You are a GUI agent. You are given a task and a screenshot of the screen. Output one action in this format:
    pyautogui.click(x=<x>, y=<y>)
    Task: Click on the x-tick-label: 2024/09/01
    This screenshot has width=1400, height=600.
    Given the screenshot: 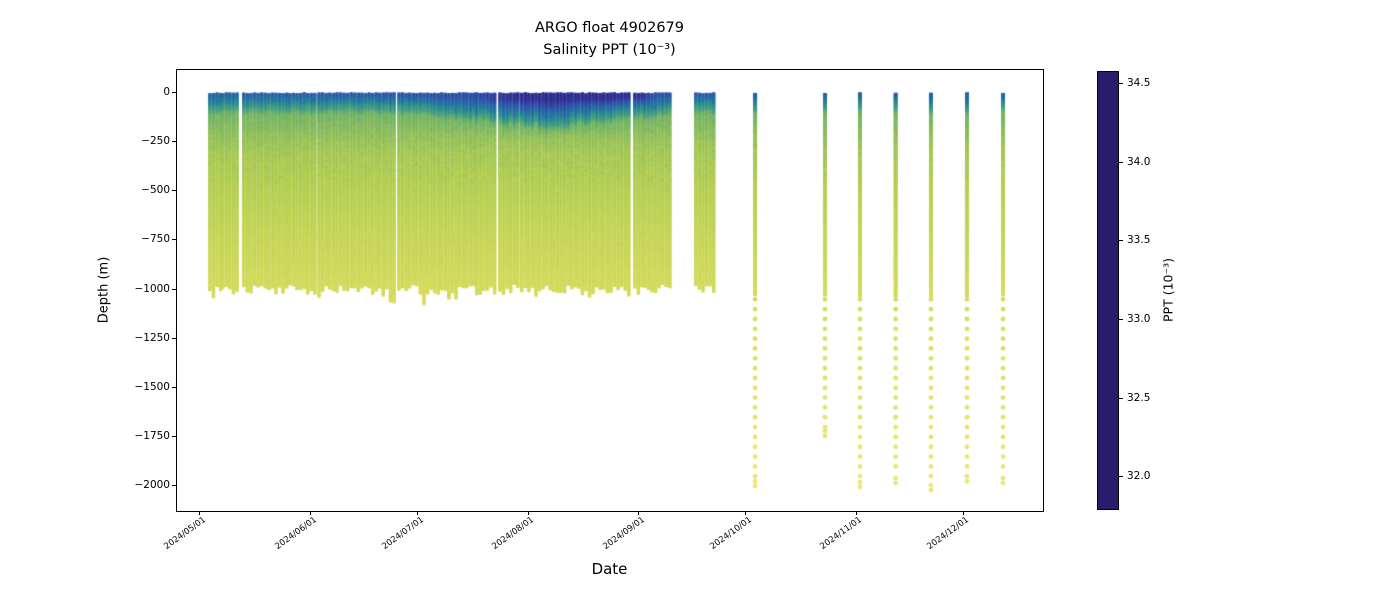 What is the action you would take?
    pyautogui.click(x=624, y=533)
    